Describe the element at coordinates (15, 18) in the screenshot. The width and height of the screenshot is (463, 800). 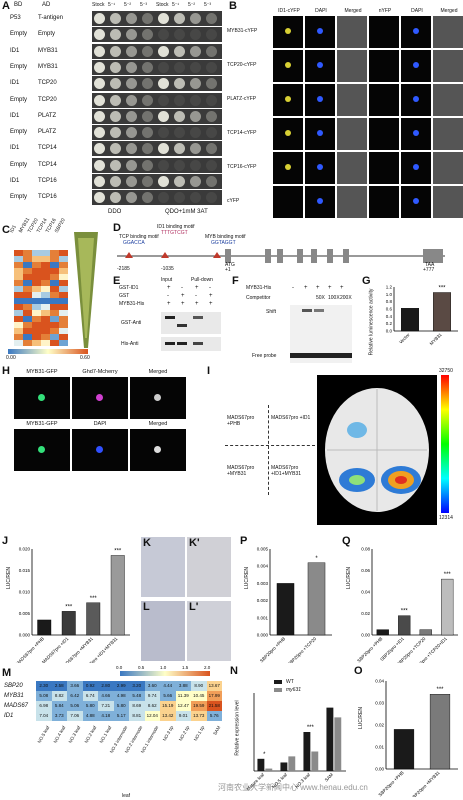
I see `bd-cell: P53` at that location.